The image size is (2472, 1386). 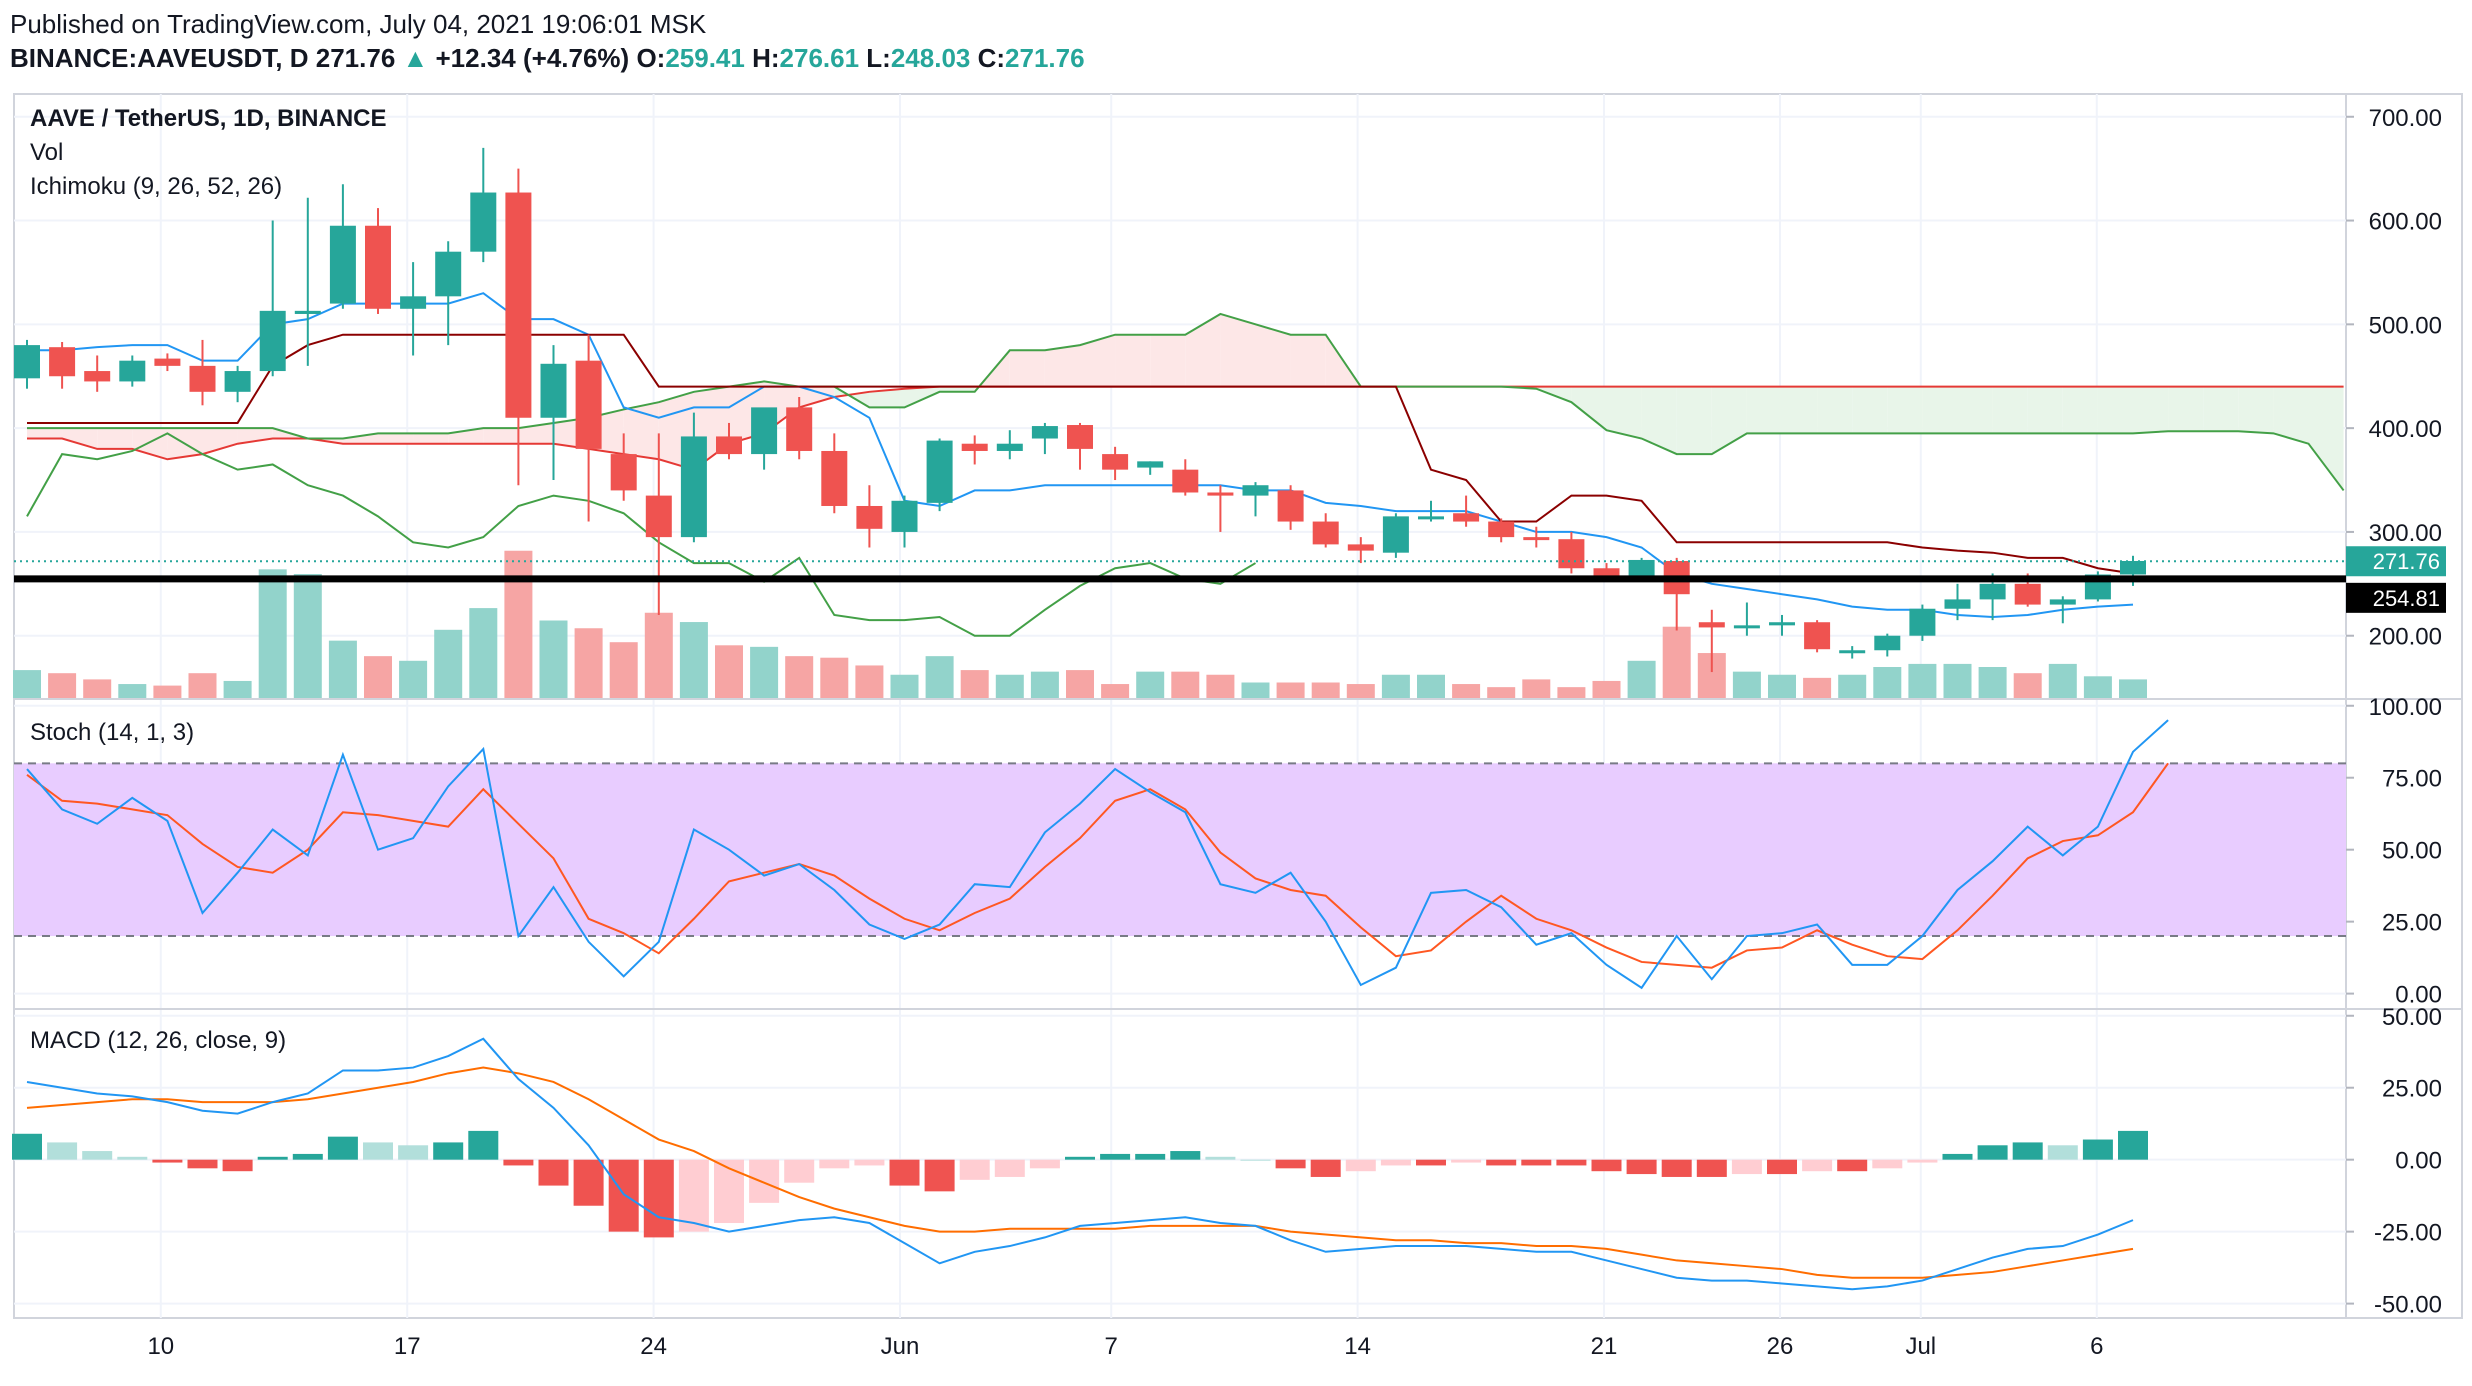 What do you see at coordinates (160, 1346) in the screenshot?
I see `date-tick-label: 10` at bounding box center [160, 1346].